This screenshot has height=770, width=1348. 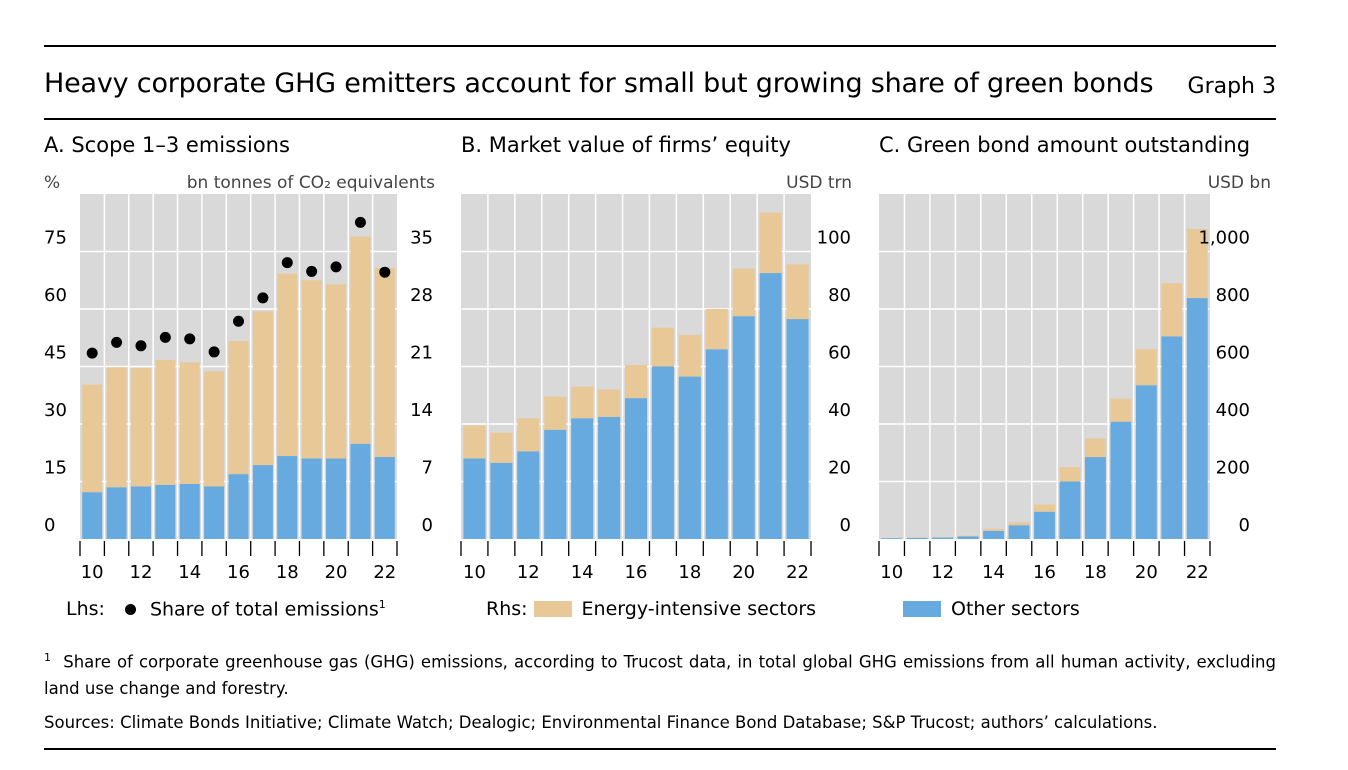 I want to click on panel-c-right-tick: 400, so click(x=1233, y=410).